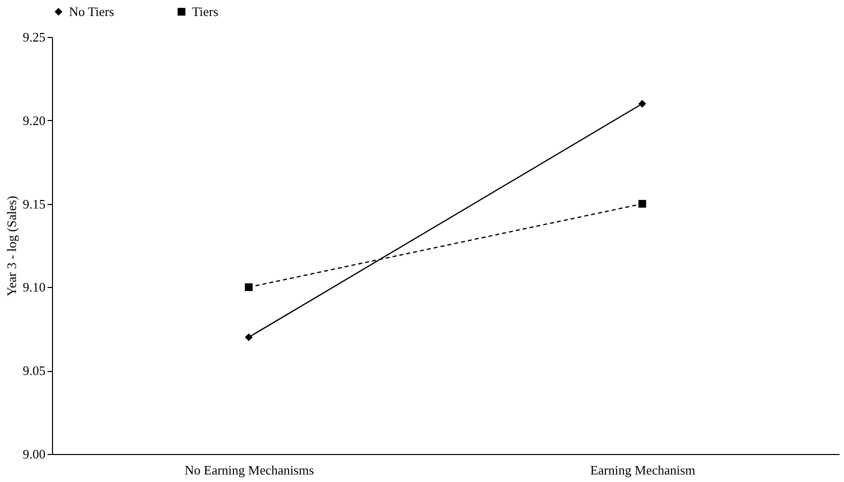 The height and width of the screenshot is (482, 844). I want to click on y-tick-label: 9.20, so click(34, 120).